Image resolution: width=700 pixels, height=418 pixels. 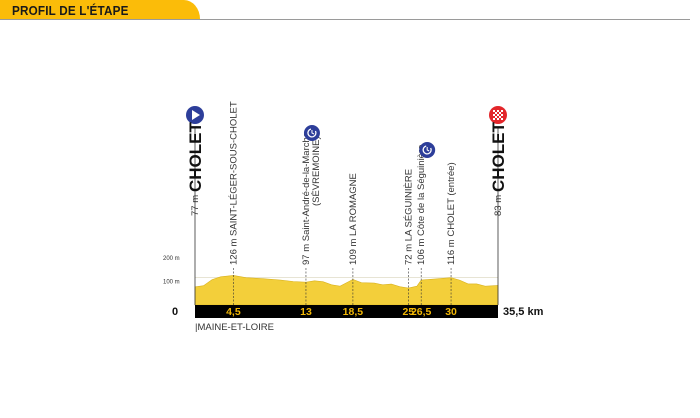 I want to click on section-tab: PROFIL DE L'ÉTAPE, so click(x=100, y=9).